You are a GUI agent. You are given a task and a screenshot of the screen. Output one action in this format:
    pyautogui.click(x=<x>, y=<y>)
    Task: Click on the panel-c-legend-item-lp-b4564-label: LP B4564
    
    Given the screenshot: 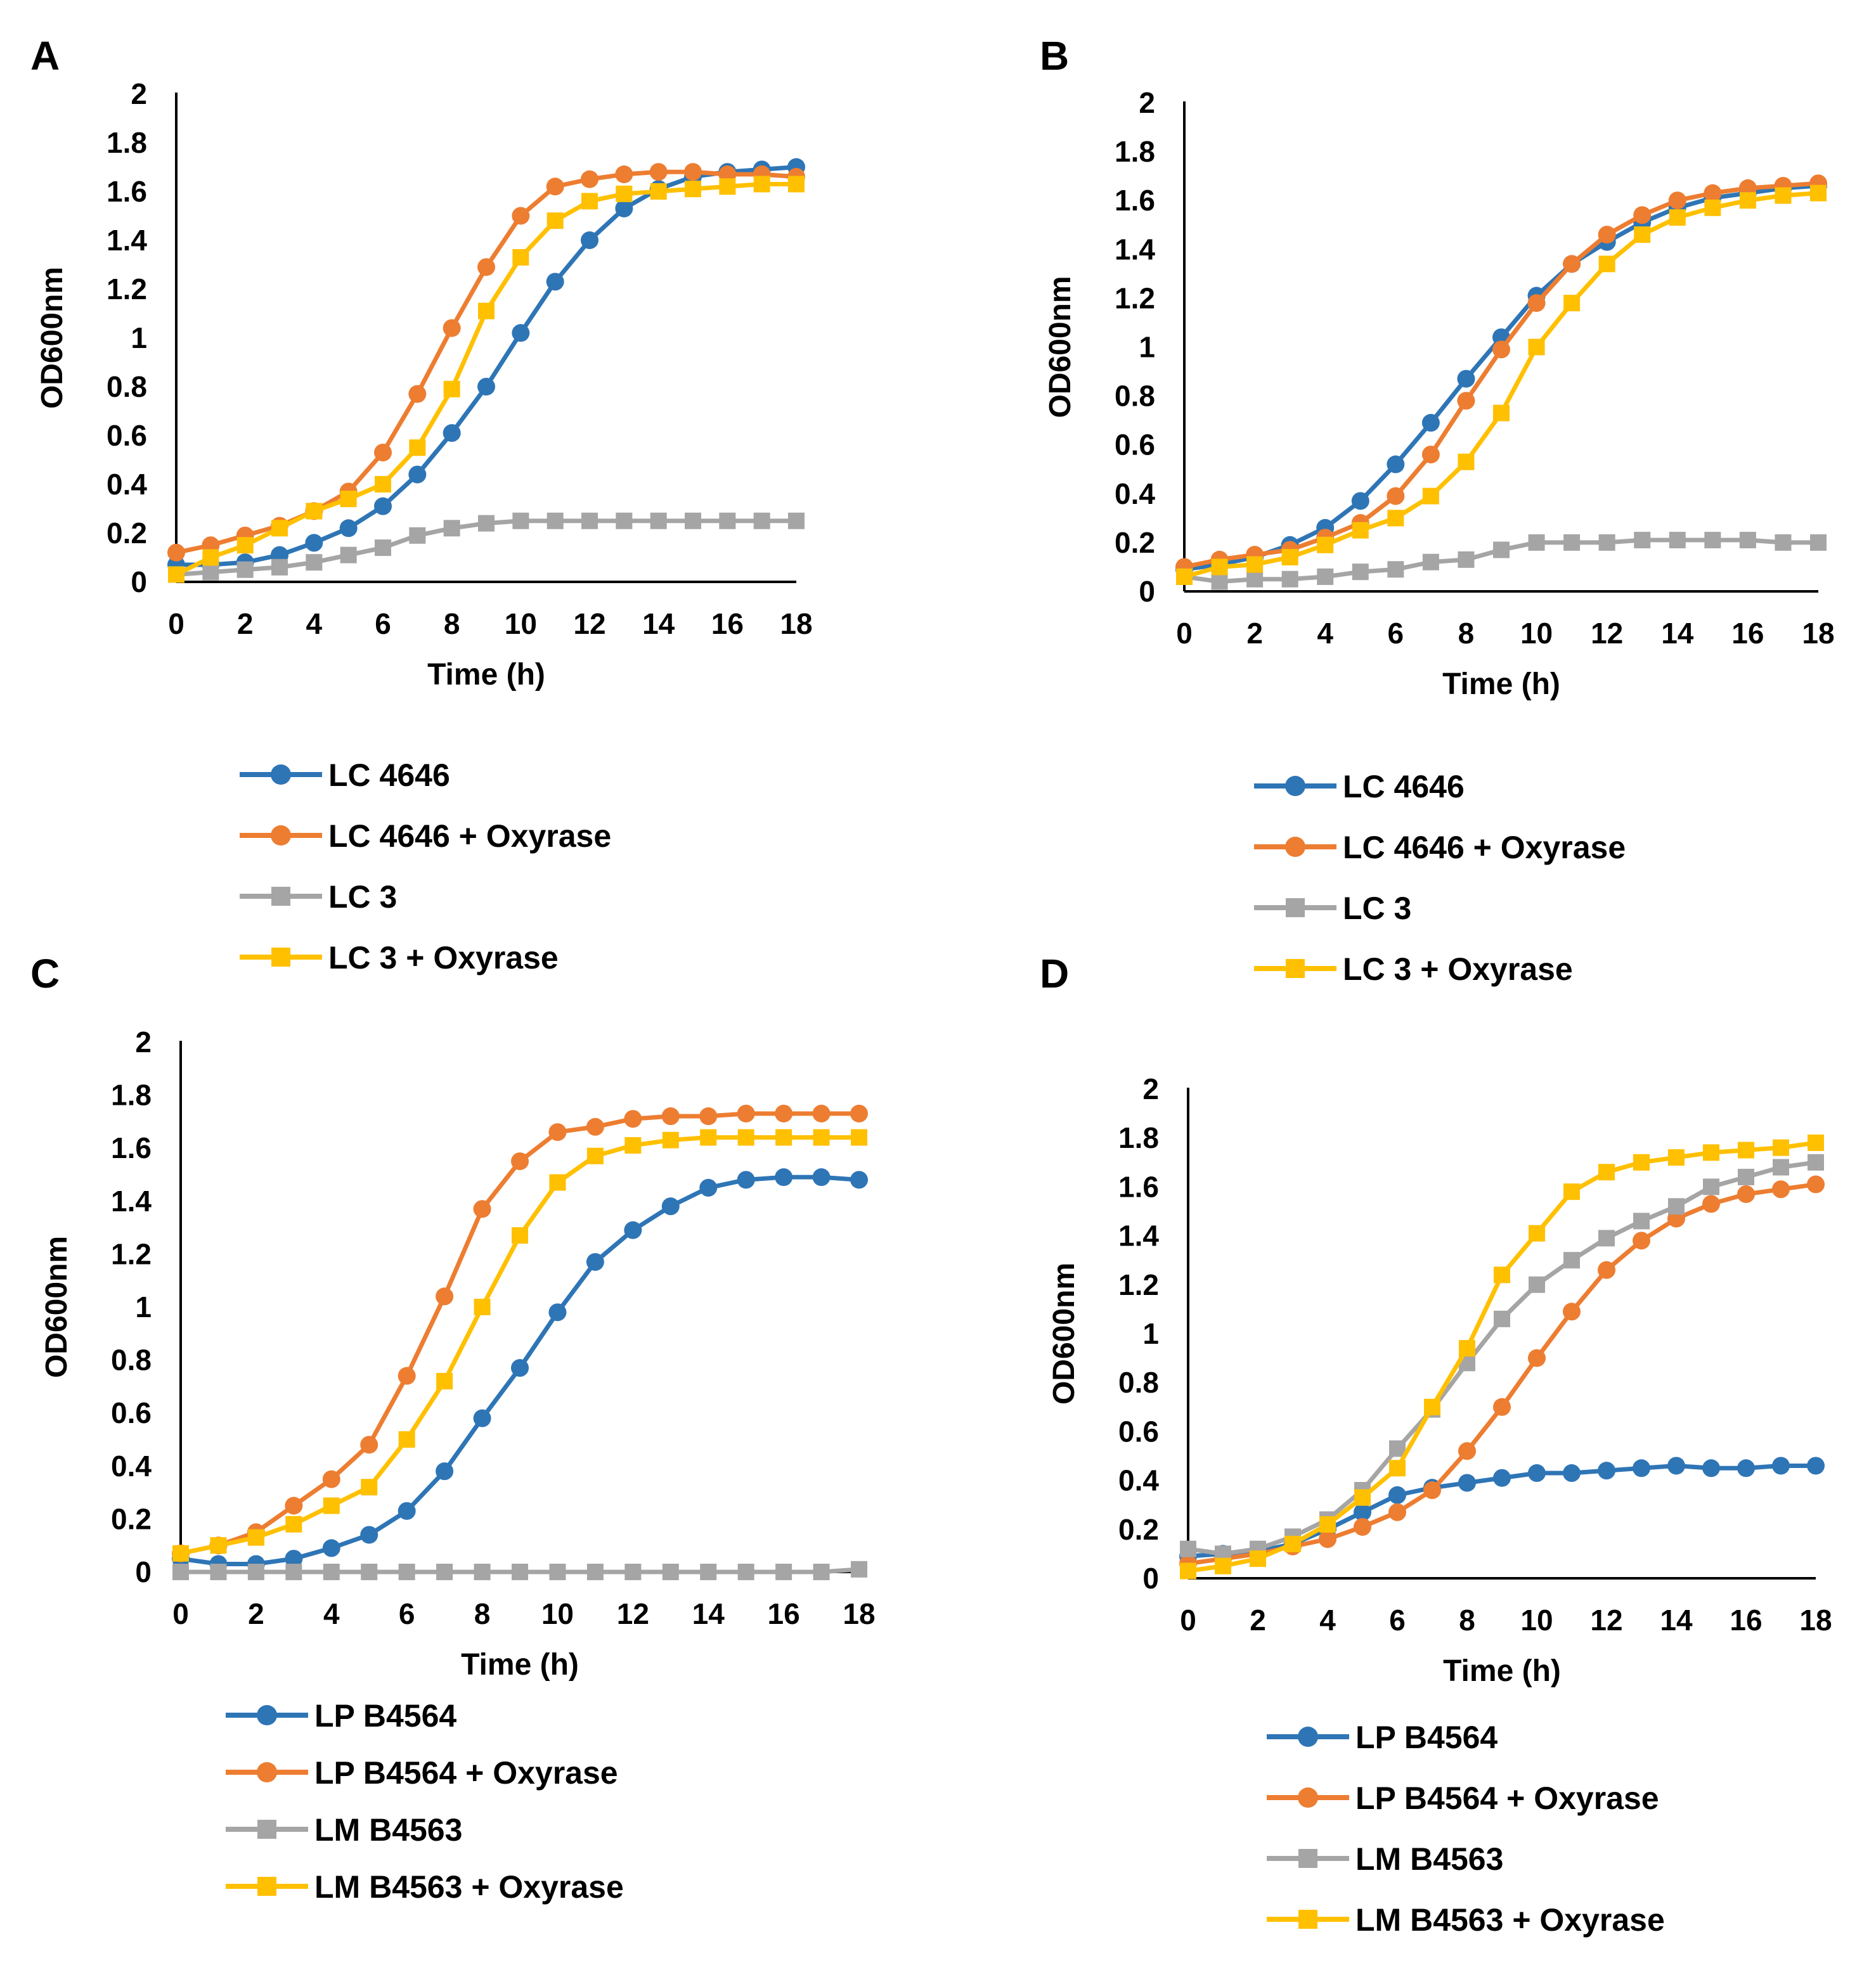 What is the action you would take?
    pyautogui.click(x=385, y=1716)
    